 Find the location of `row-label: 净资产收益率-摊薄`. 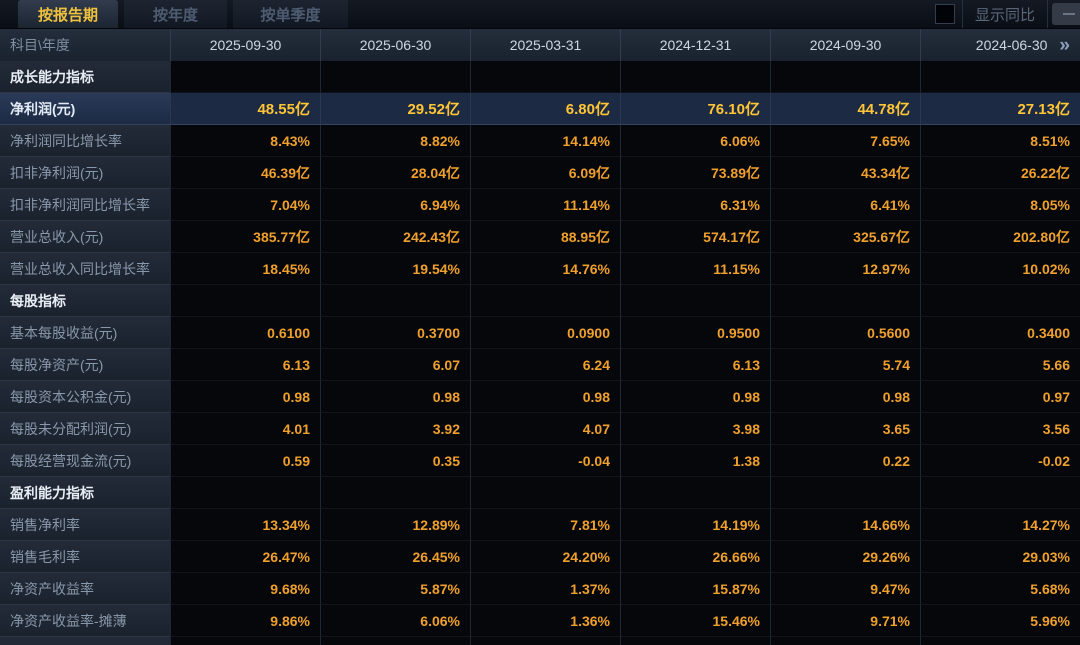

row-label: 净资产收益率-摊薄 is located at coordinates (85, 621).